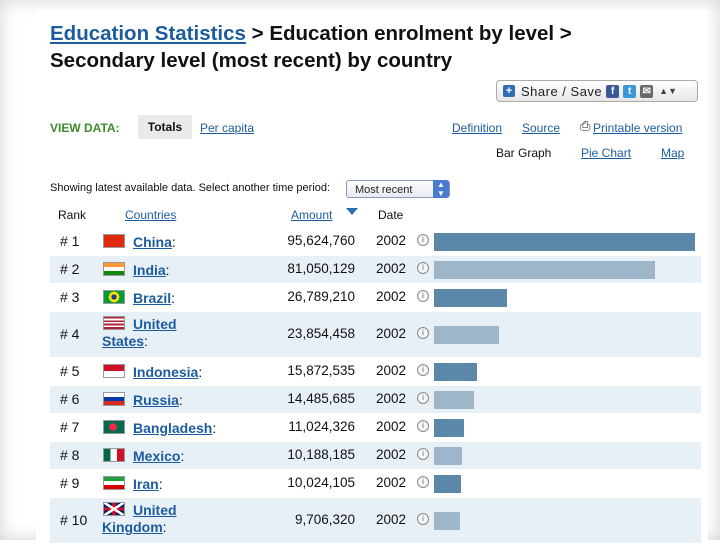 The width and height of the screenshot is (720, 544). I want to click on share-save-button: + Share / Save f t ✉ ▲▼, so click(597, 91).